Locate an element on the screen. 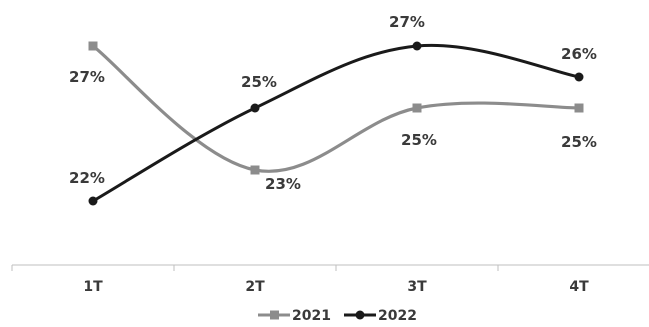 Image resolution: width=649 pixels, height=327 pixels. x-tick-label: 3T is located at coordinates (417, 287).